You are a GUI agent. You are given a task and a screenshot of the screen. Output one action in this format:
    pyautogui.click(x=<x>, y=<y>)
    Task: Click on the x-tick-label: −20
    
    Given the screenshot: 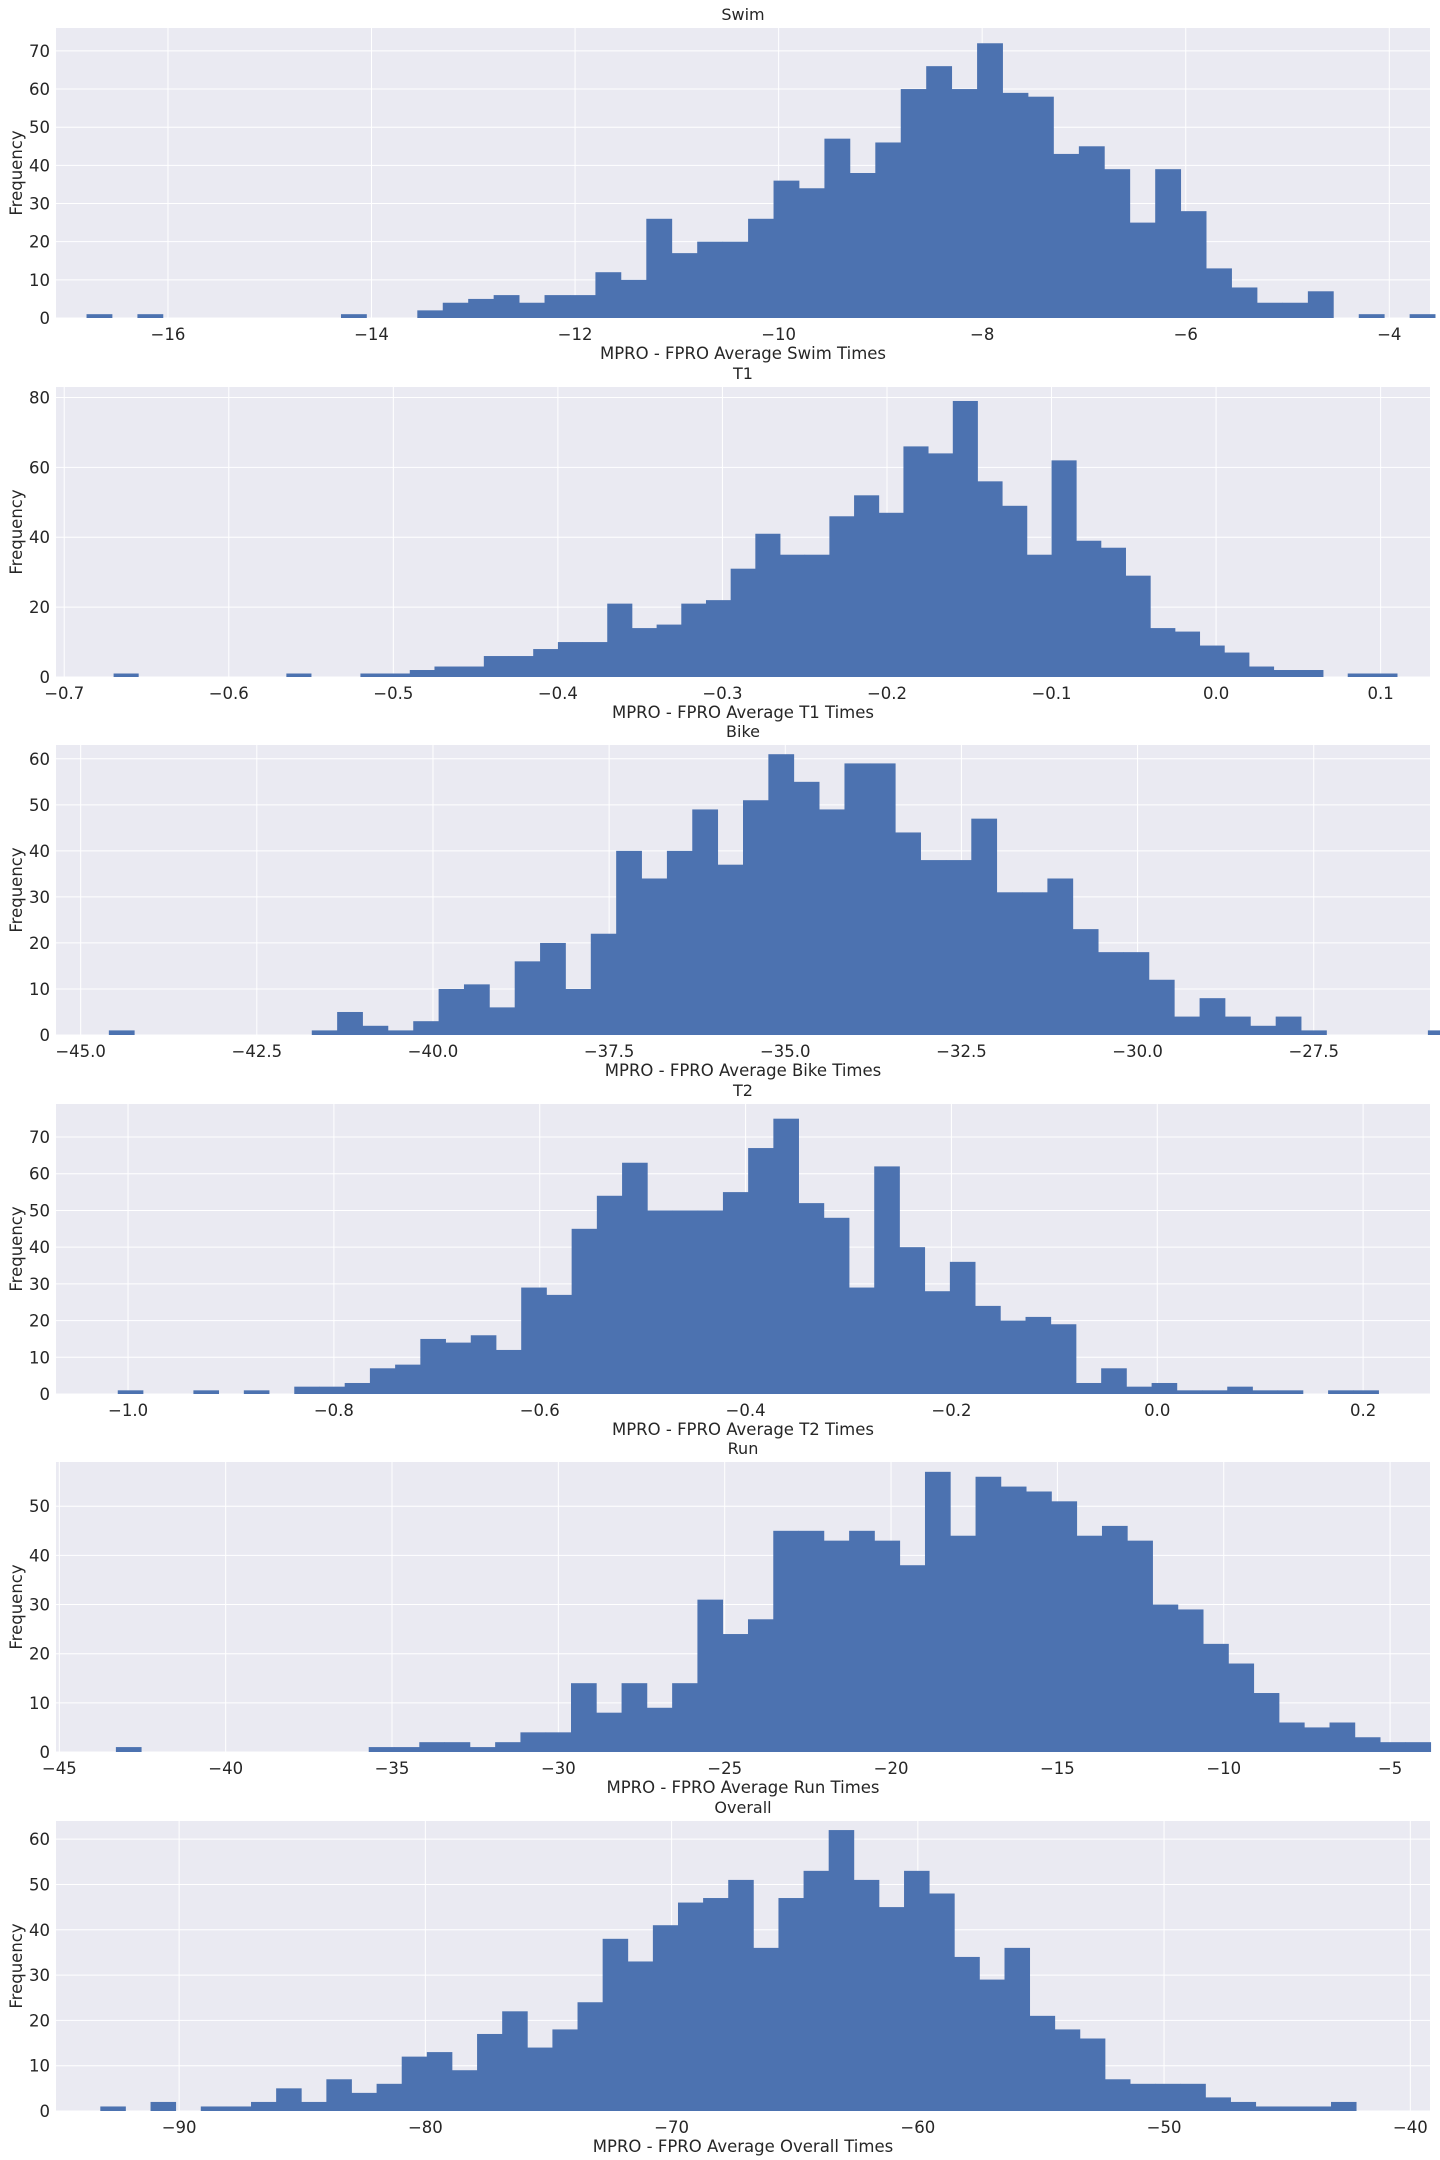 What is the action you would take?
    pyautogui.click(x=891, y=1768)
    